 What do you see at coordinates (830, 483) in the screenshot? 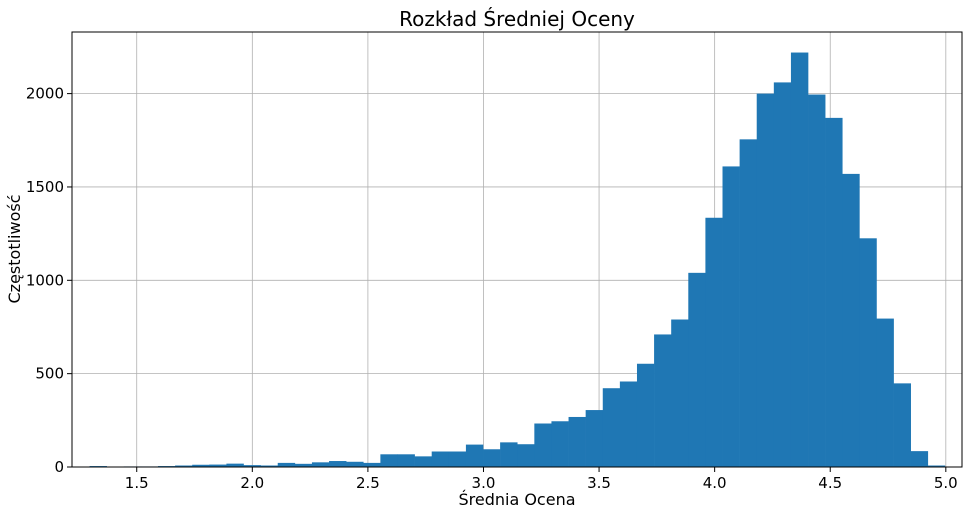
I see `x-tick-label: 4.5` at bounding box center [830, 483].